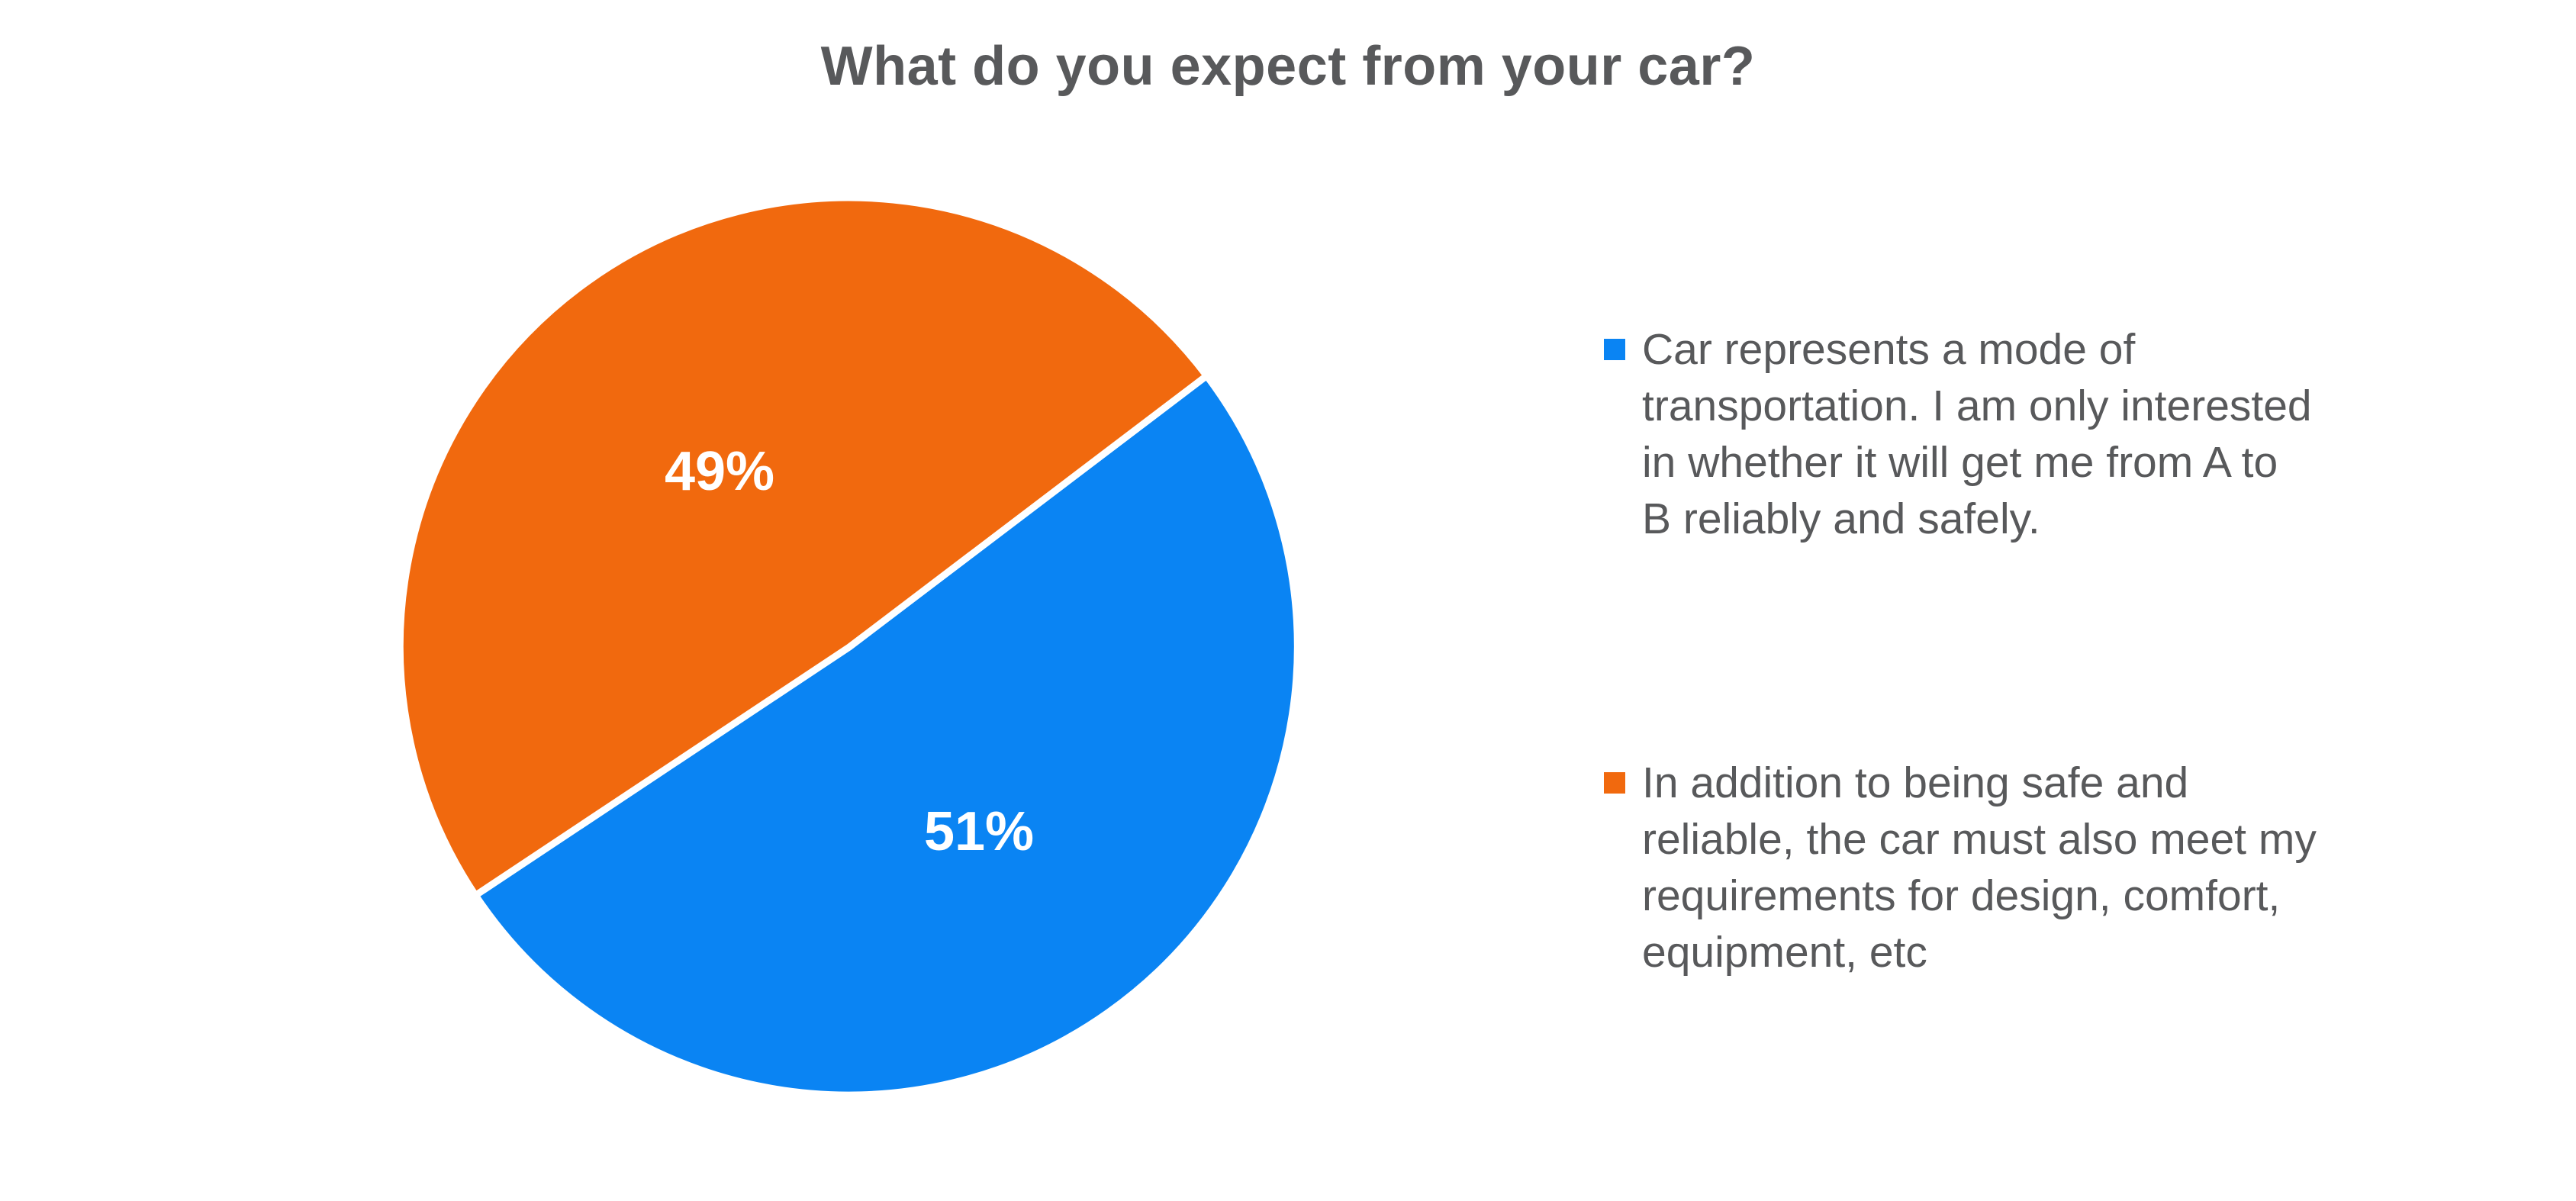 The height and width of the screenshot is (1201, 2576). I want to click on pie-percent-label-design-comfort: 49%, so click(719, 471).